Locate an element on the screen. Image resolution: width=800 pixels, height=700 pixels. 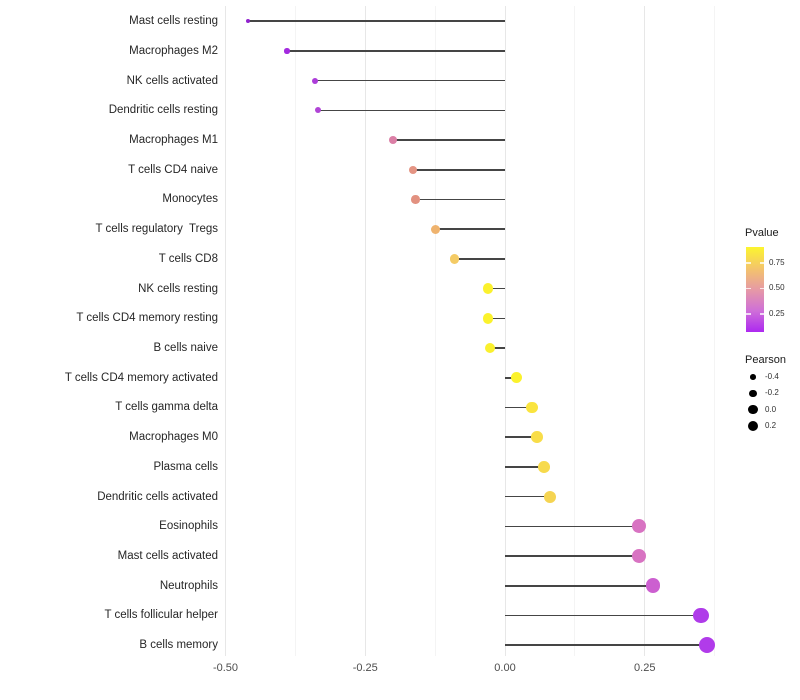
category-label: Mast cells activated is located at coordinates (167, 556).